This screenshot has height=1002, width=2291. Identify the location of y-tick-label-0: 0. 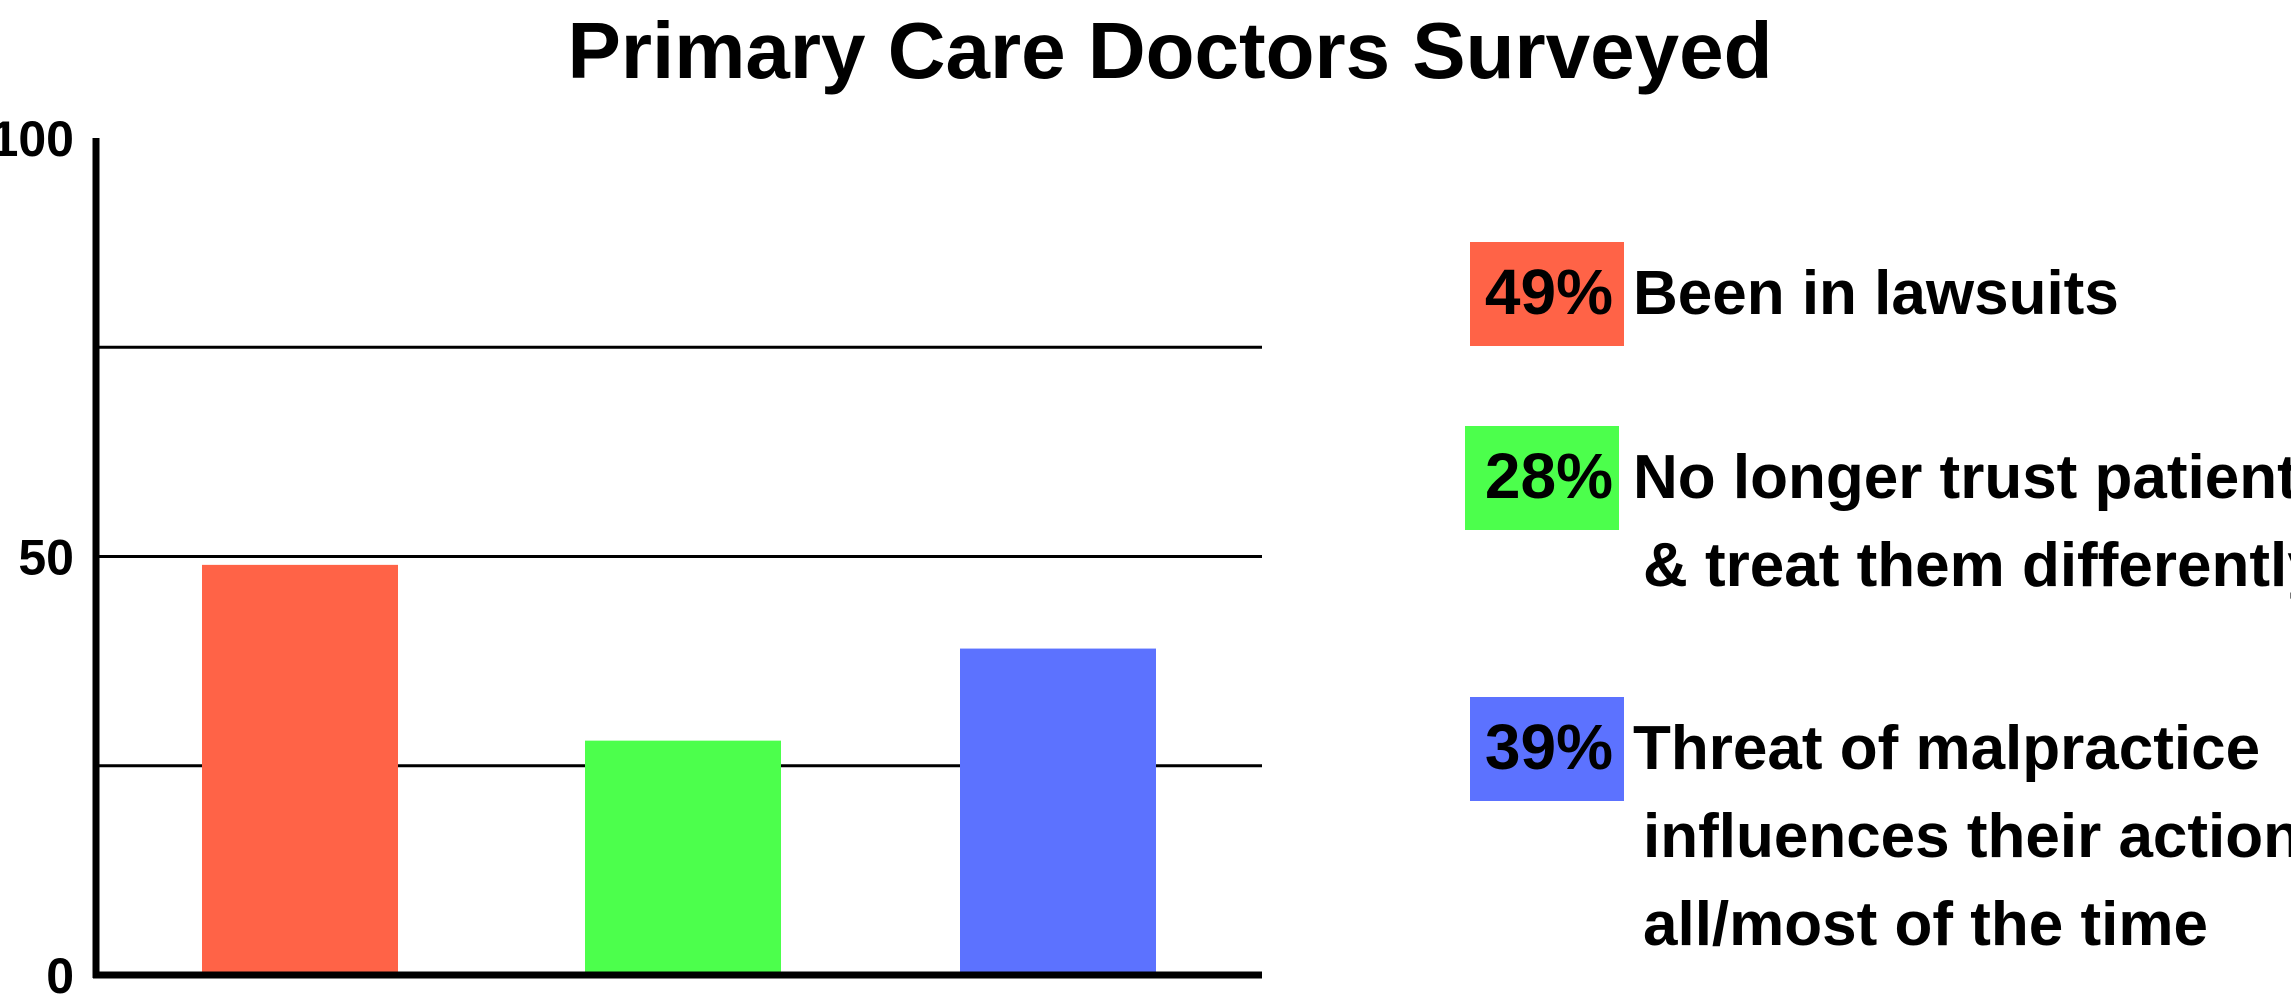
(60, 975).